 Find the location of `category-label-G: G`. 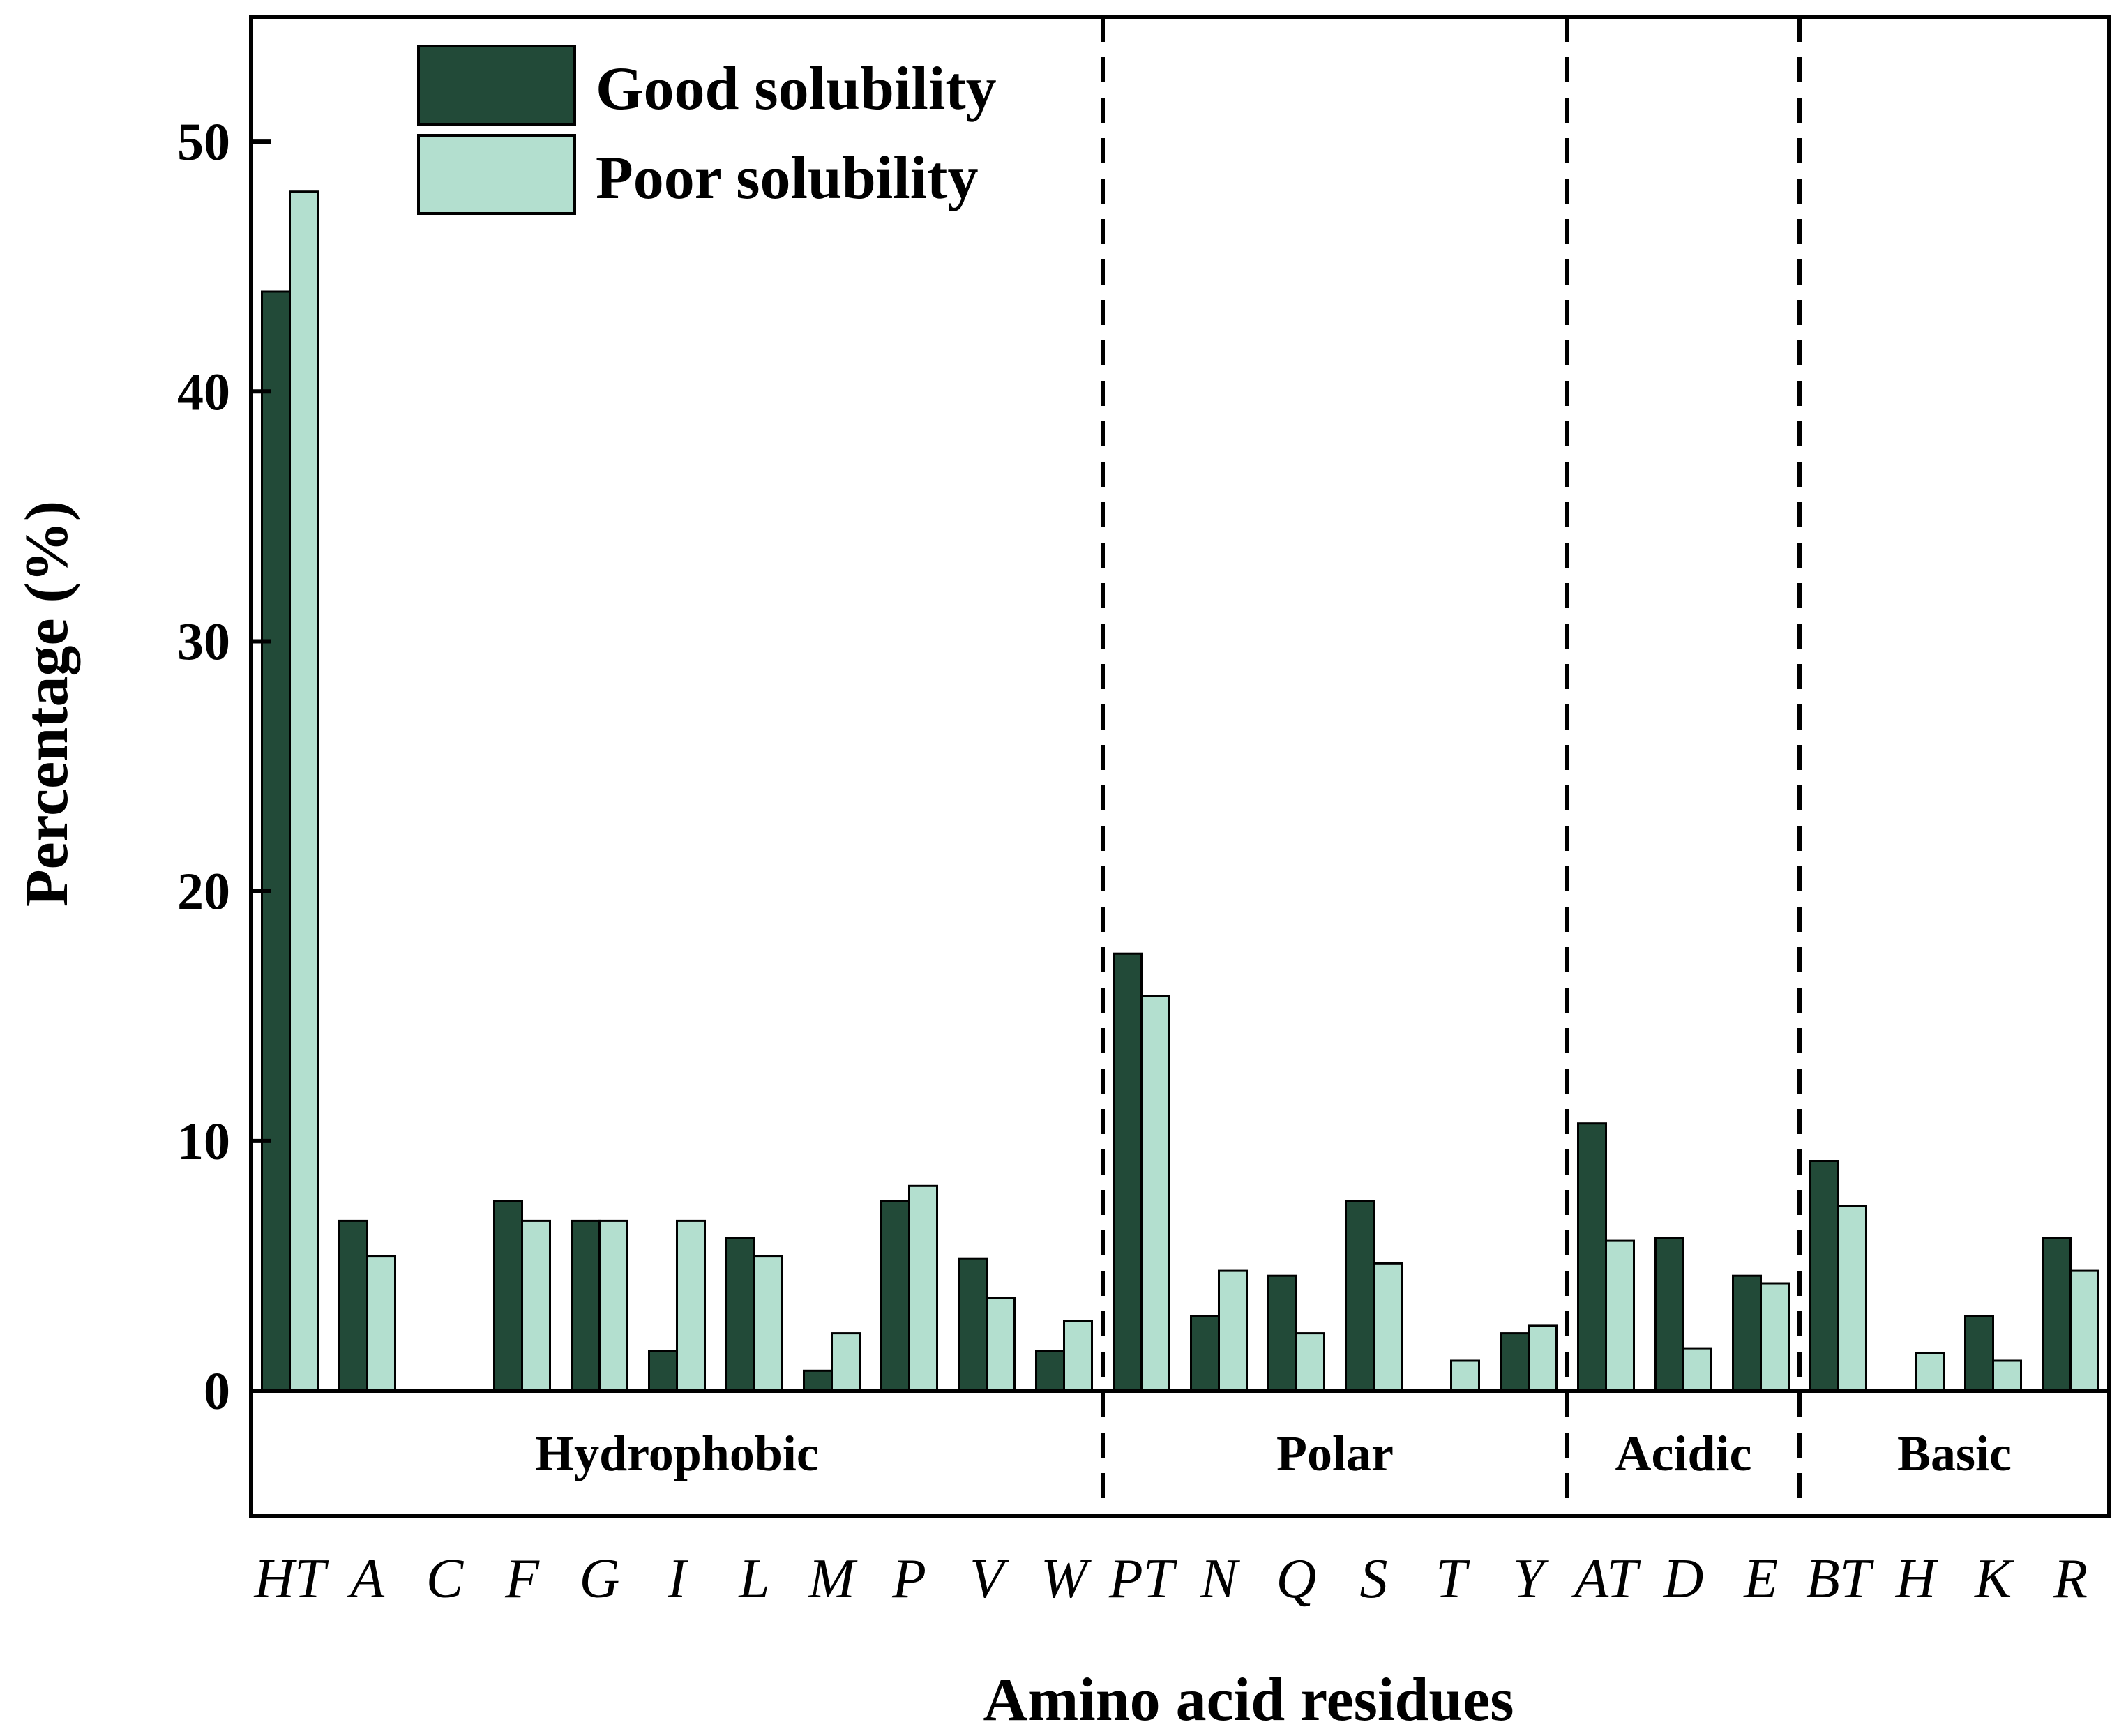

category-label-G: G is located at coordinates (600, 1579).